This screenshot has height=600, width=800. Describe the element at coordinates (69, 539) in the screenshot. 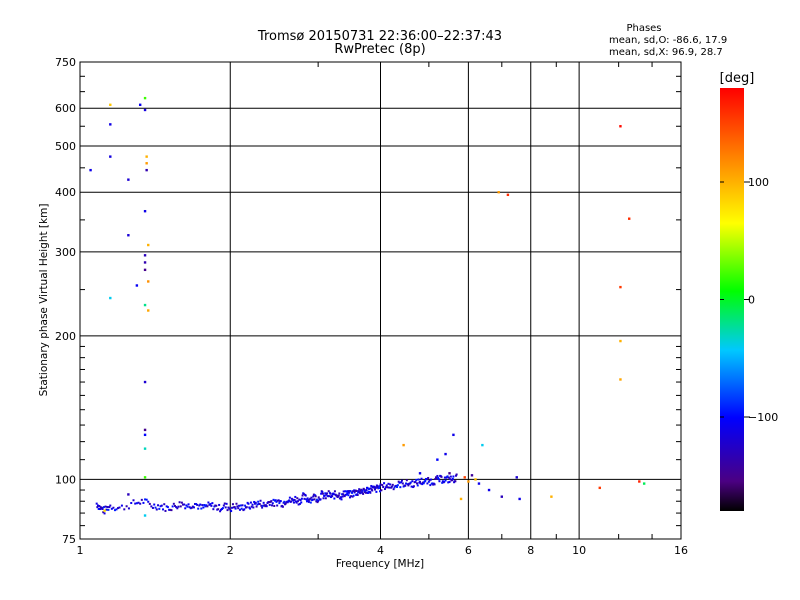

I see `y-tick-label: 75` at that location.